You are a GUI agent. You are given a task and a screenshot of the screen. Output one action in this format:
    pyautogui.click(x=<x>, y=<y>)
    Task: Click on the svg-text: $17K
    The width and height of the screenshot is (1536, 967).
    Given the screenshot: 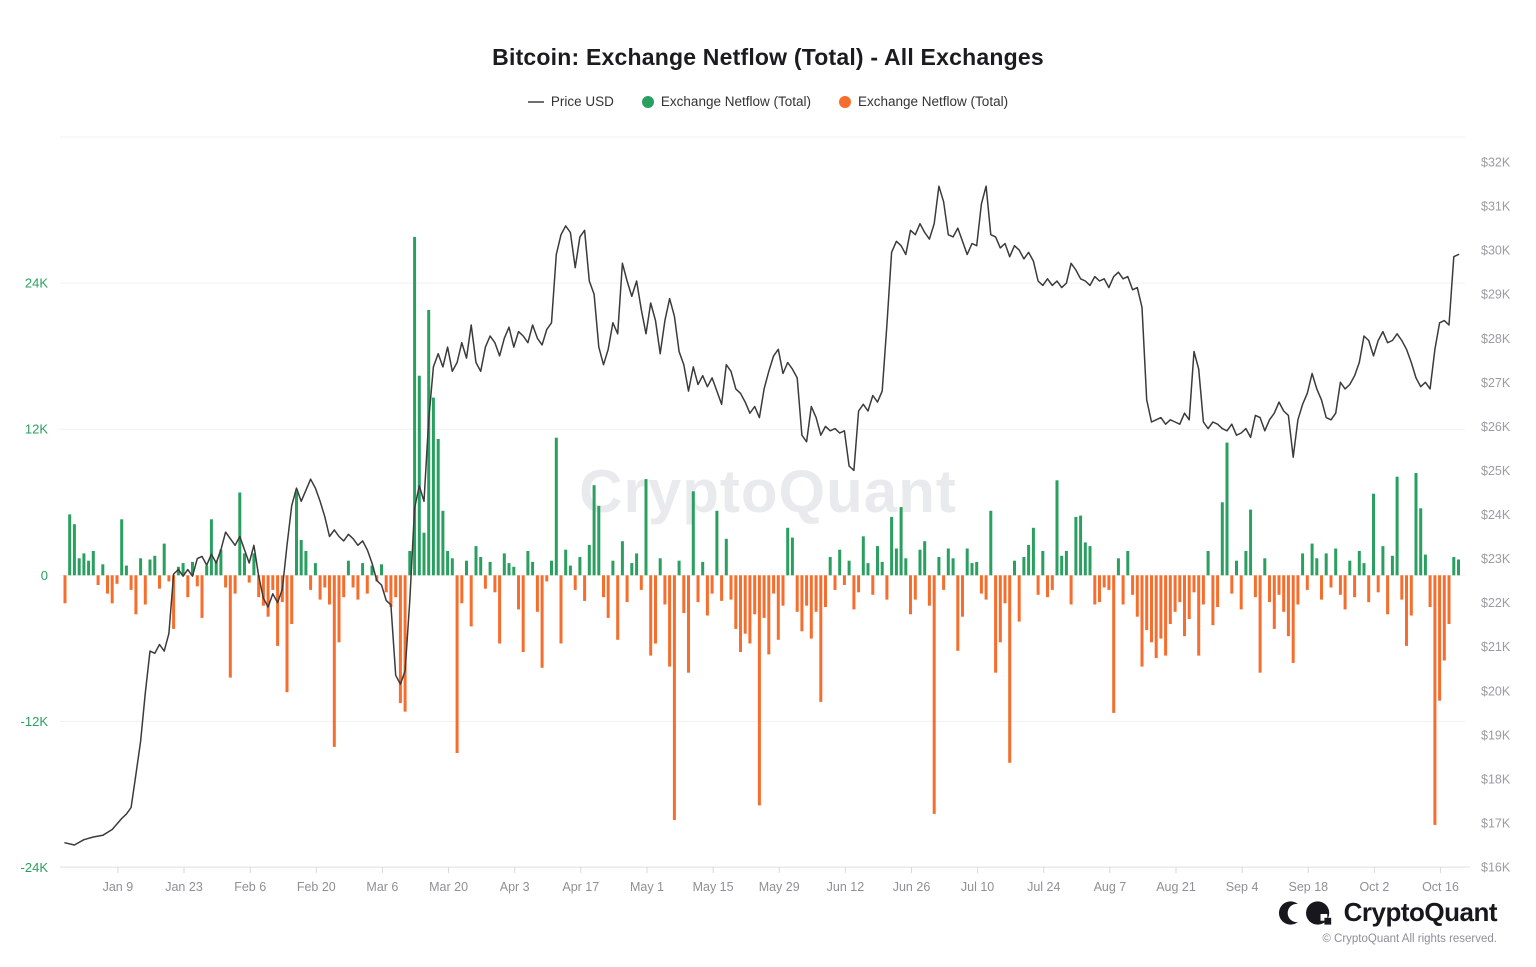 What is the action you would take?
    pyautogui.click(x=1496, y=823)
    